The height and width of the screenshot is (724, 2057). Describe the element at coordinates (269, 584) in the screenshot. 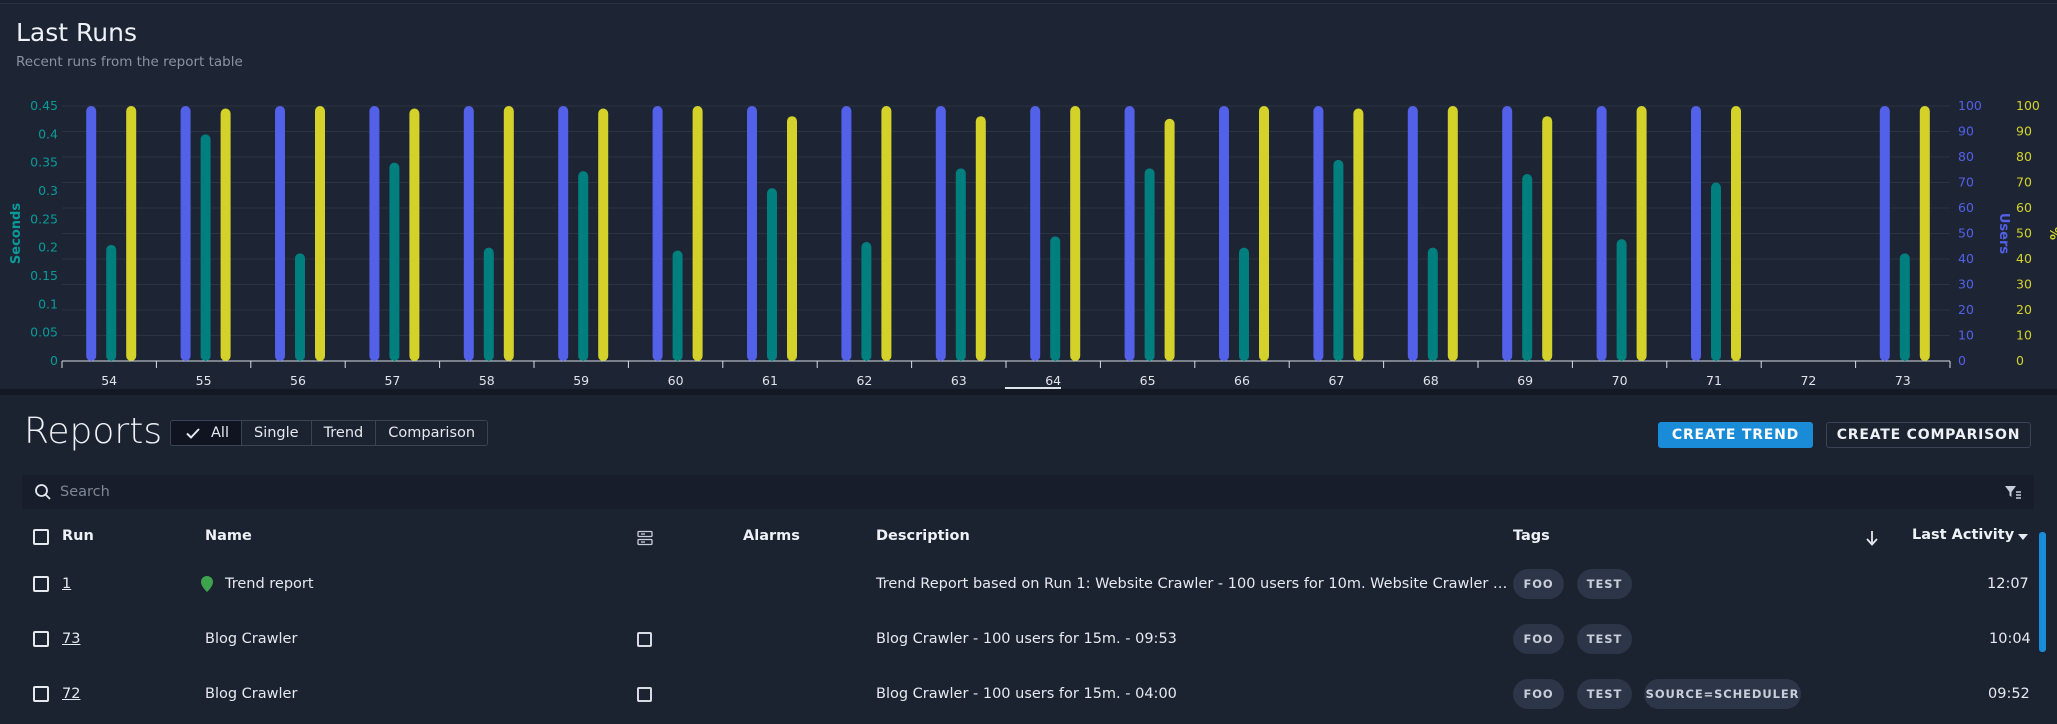

I see `report-name: Trend report` at that location.